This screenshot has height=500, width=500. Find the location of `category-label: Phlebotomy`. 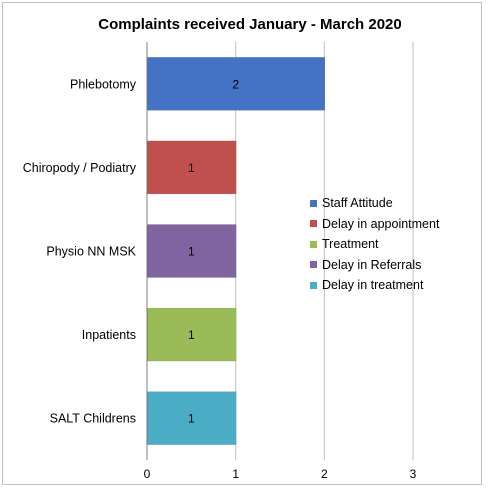

category-label: Phlebotomy is located at coordinates (103, 84).